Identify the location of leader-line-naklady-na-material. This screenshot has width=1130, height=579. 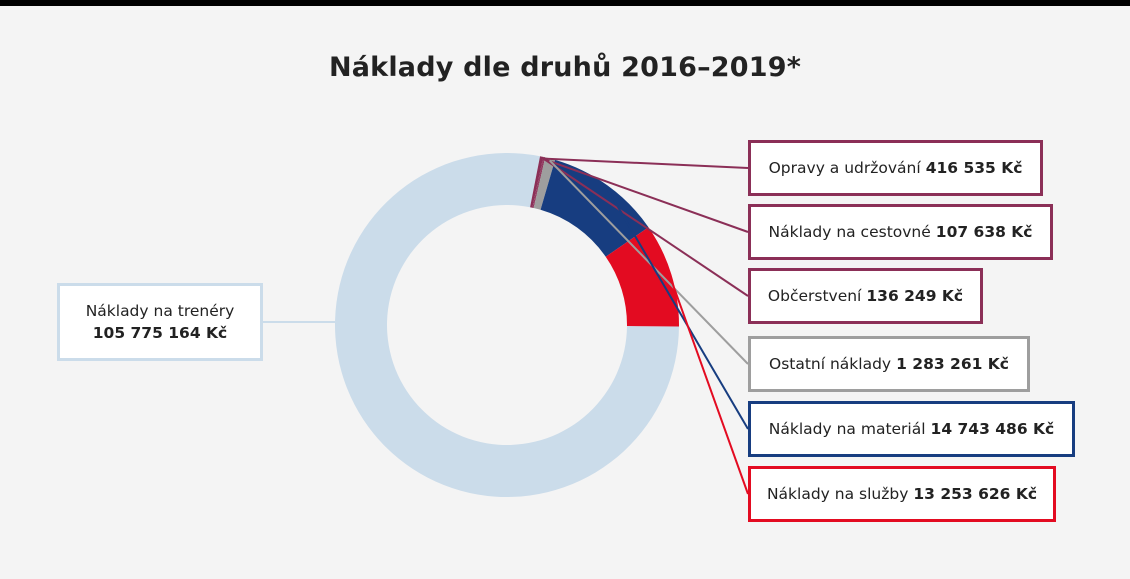
(677, 308).